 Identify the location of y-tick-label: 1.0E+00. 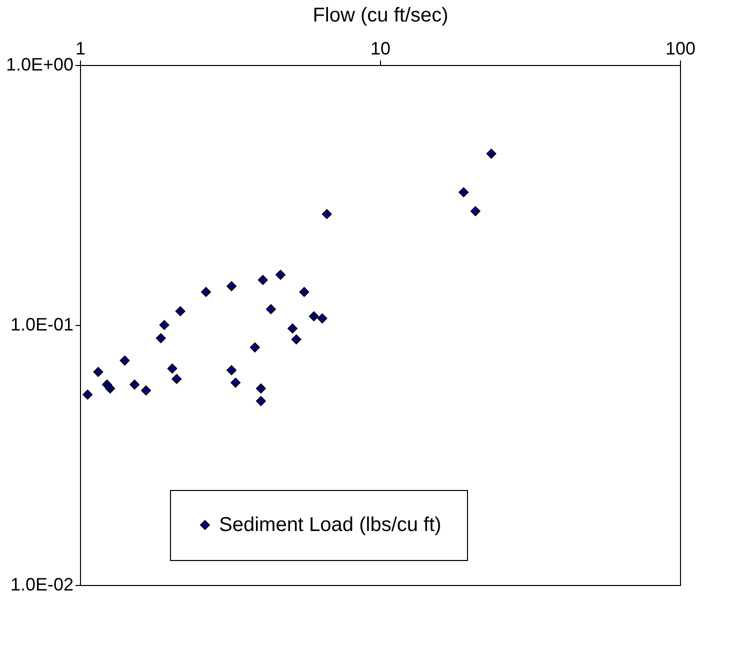
(40, 64).